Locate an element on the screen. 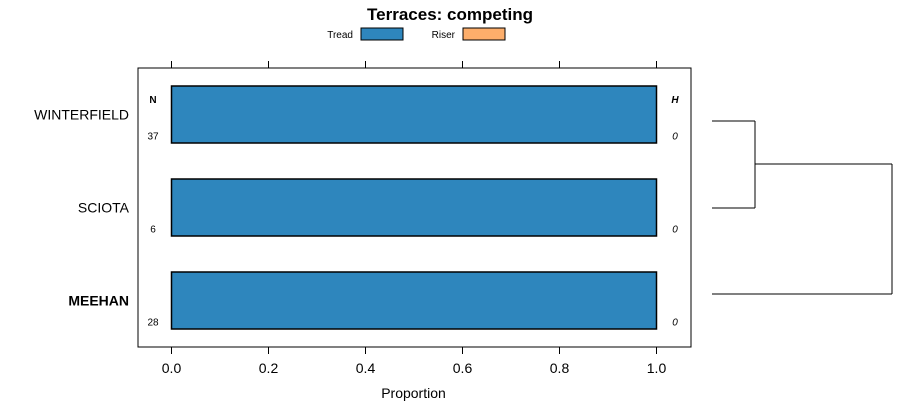  n-labels: 37 6 28 is located at coordinates (153, 230).